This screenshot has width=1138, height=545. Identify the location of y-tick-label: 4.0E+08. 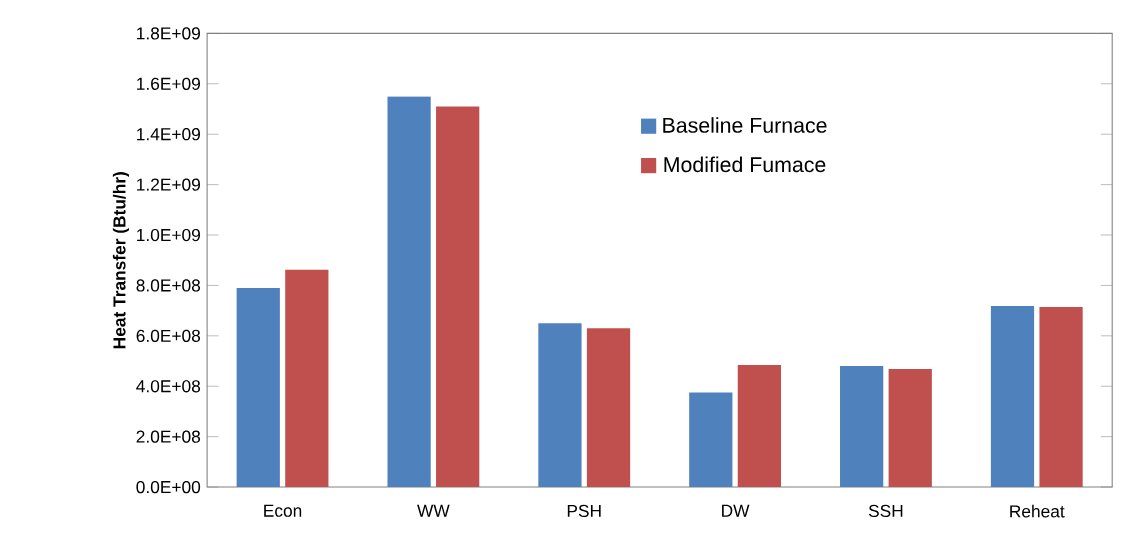
(168, 386).